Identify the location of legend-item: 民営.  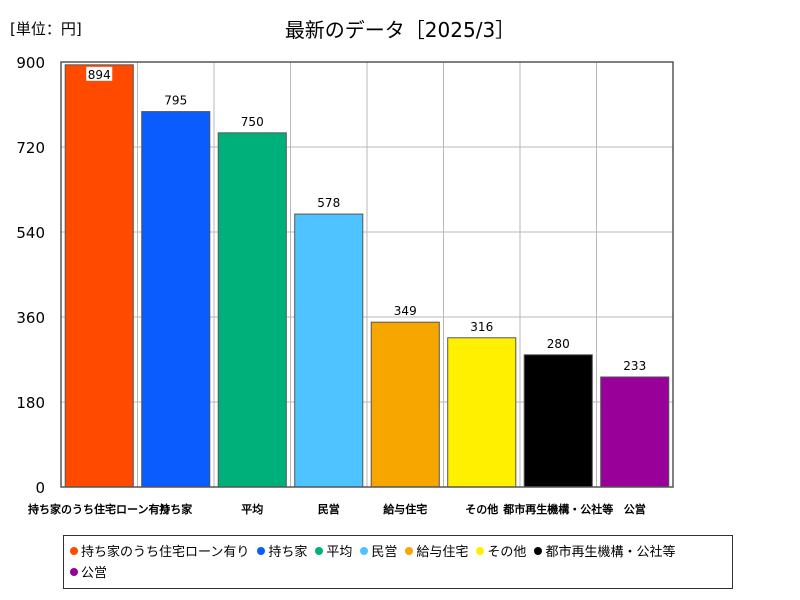
(378, 550).